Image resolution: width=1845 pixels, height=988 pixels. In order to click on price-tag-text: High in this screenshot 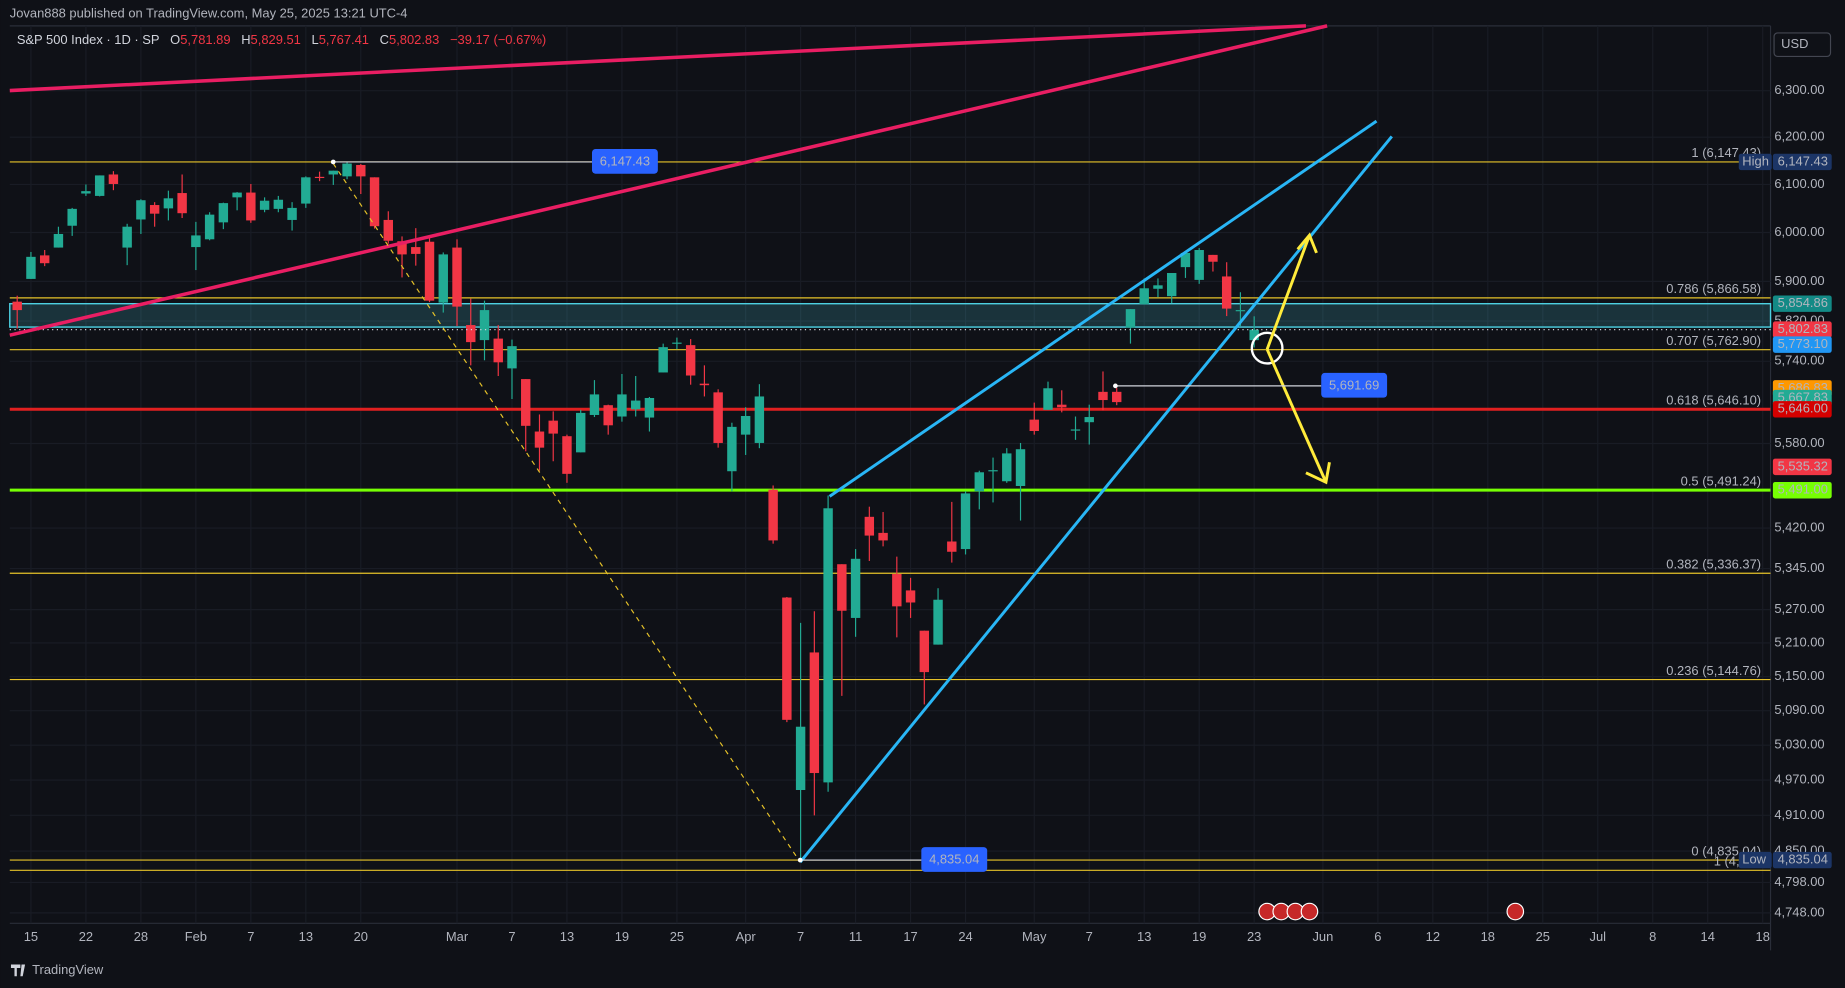, I will do `click(1755, 160)`.